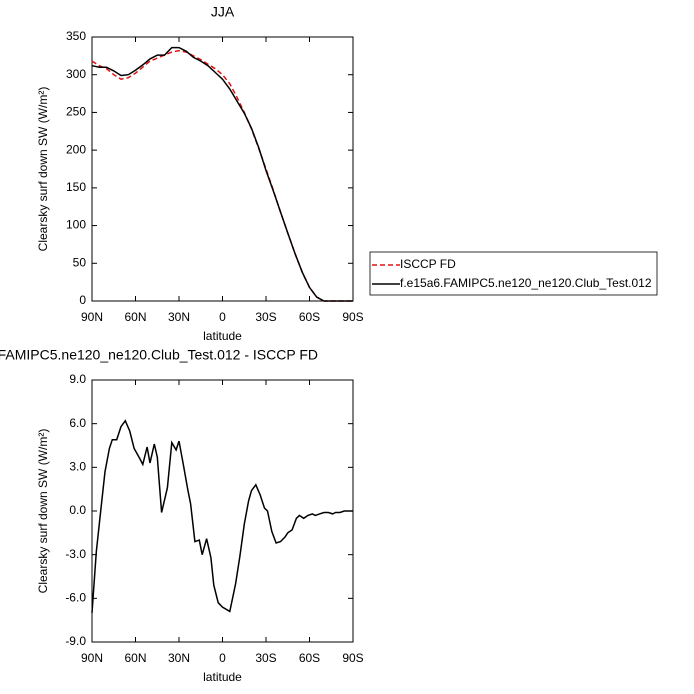 This screenshot has height=694, width=694. I want to click on y-tick-label: 350, so click(76, 36).